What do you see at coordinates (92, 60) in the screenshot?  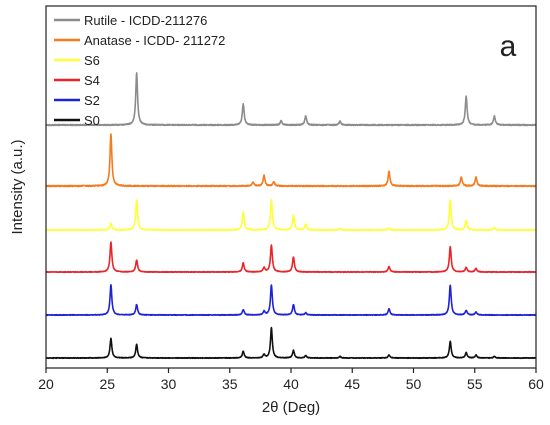 I see `legend-label-2: S6` at bounding box center [92, 60].